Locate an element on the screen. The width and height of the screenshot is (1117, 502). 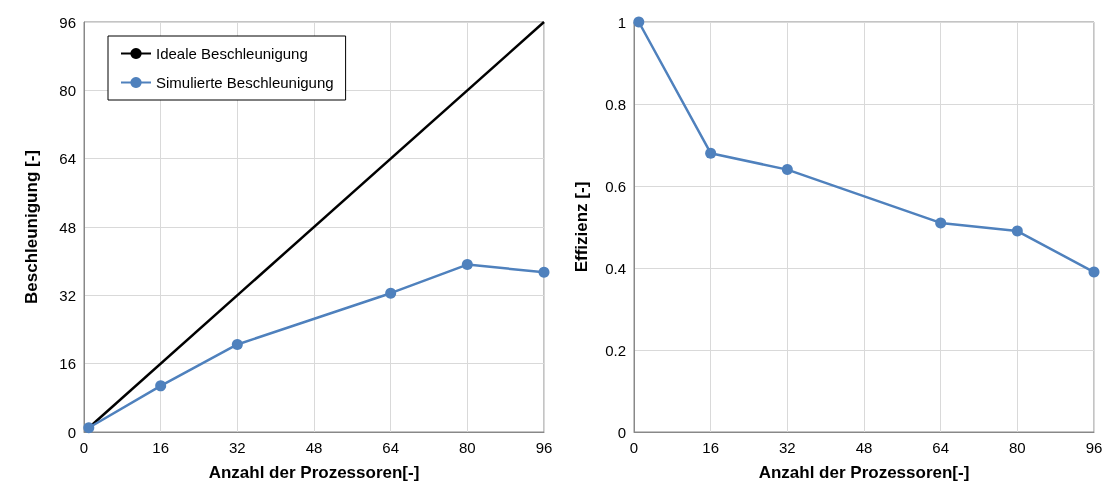
y-tick-label: 0.2 is located at coordinates (615, 350).